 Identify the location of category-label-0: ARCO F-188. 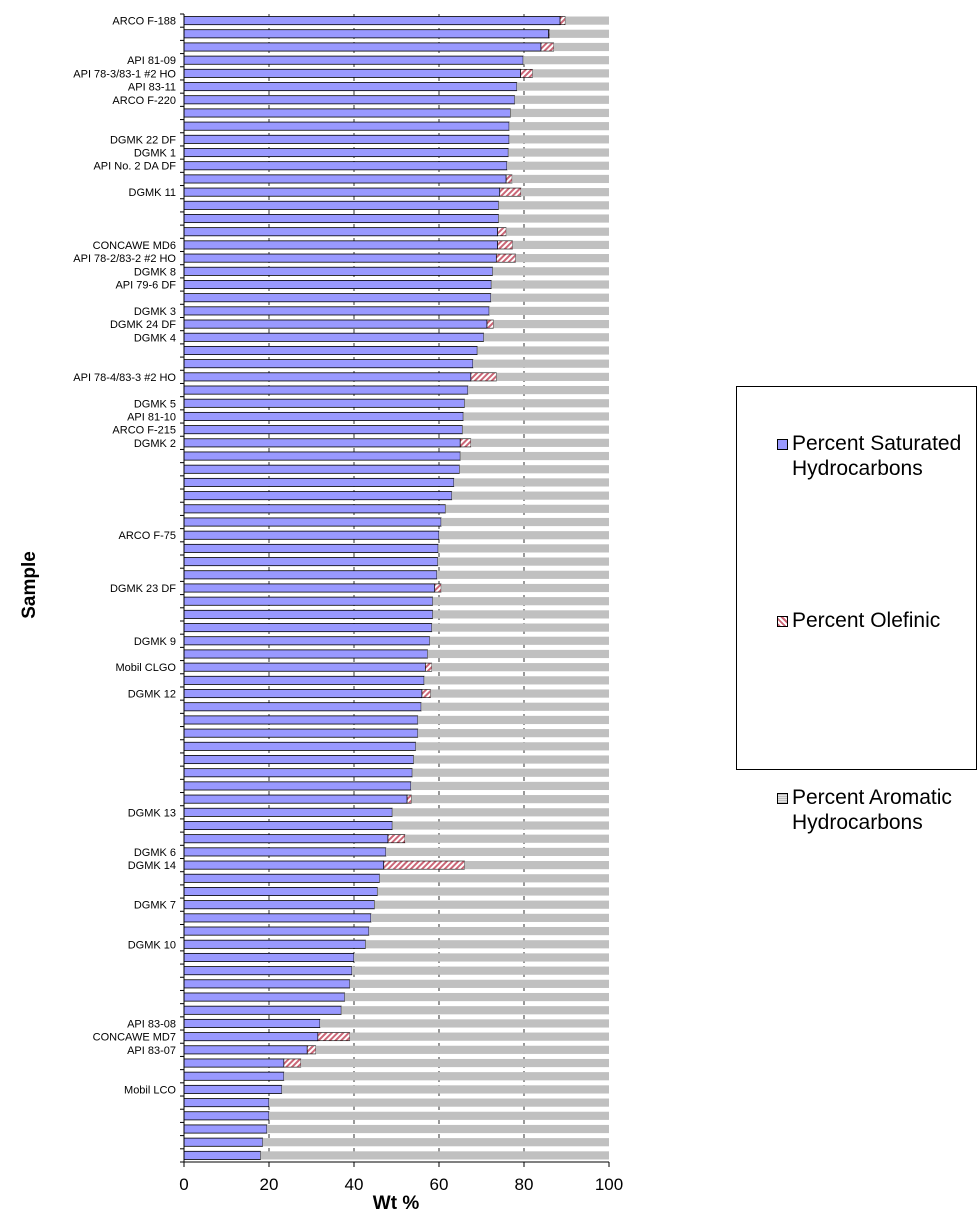
(144, 22).